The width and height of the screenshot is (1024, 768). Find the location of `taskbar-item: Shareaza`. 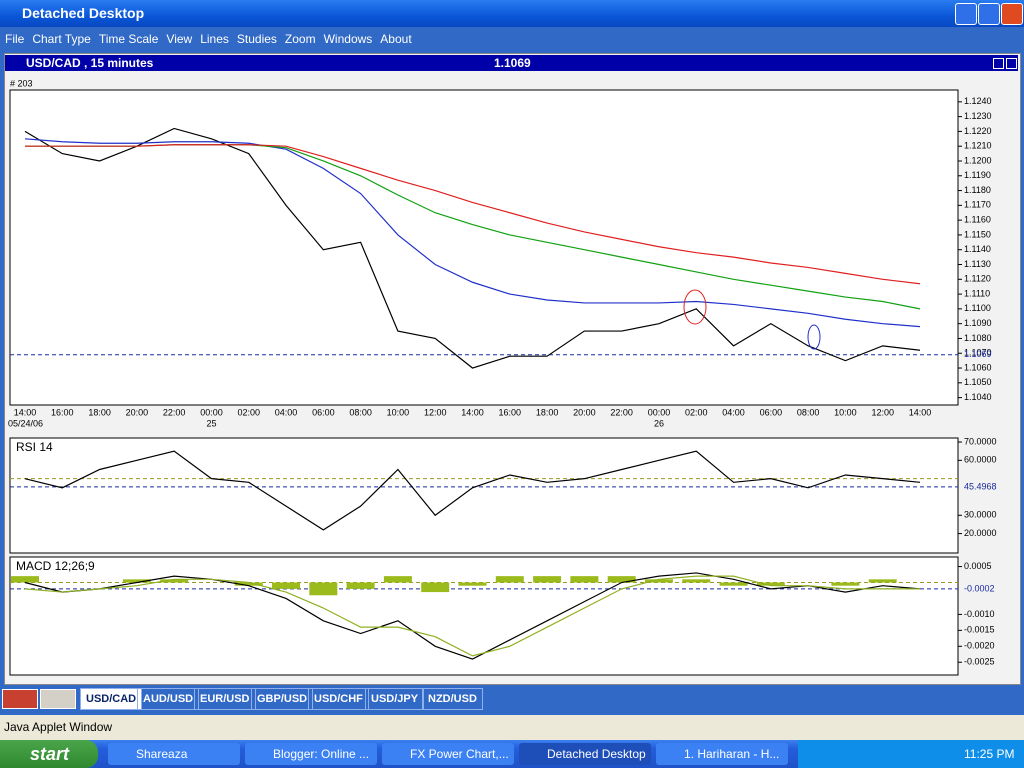

taskbar-item: Shareaza is located at coordinates (174, 754).